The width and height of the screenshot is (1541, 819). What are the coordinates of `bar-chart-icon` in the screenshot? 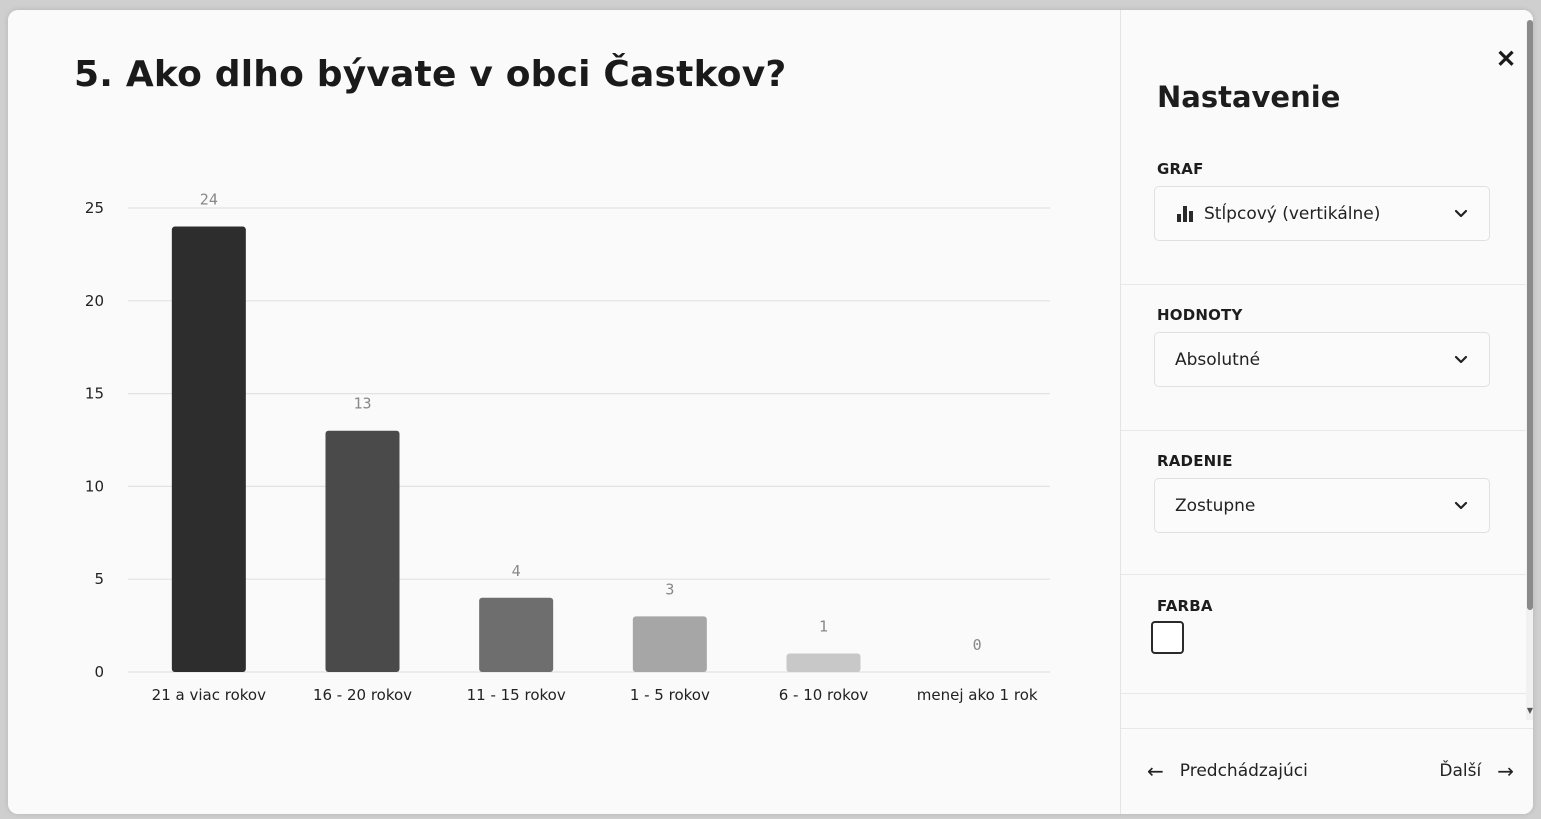 It's located at (1185, 213).